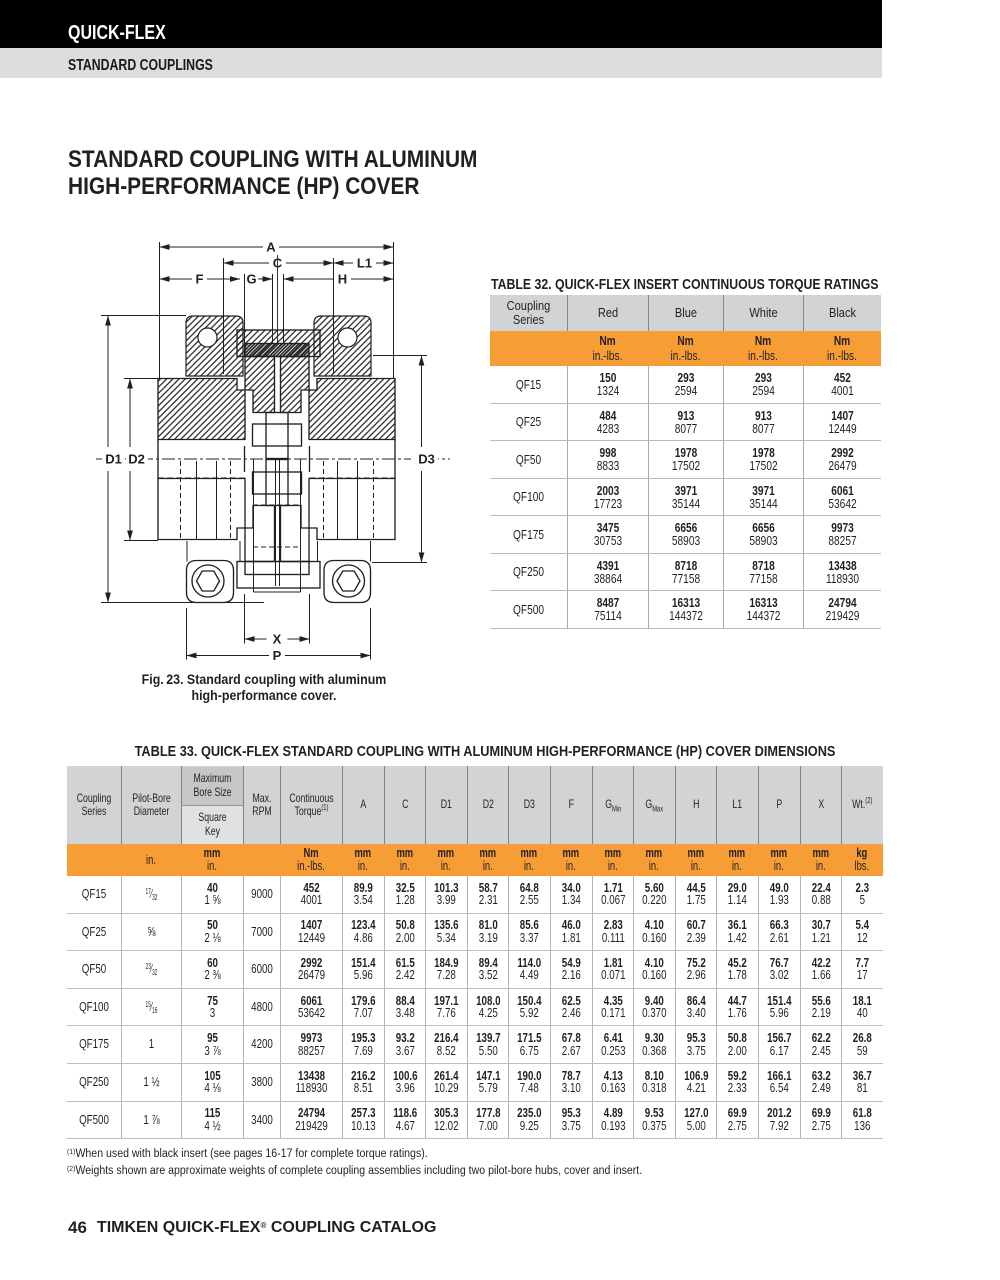 The width and height of the screenshot is (1000, 1280). Describe the element at coordinates (426, 459) in the screenshot. I see `svg-text: D3` at that location.